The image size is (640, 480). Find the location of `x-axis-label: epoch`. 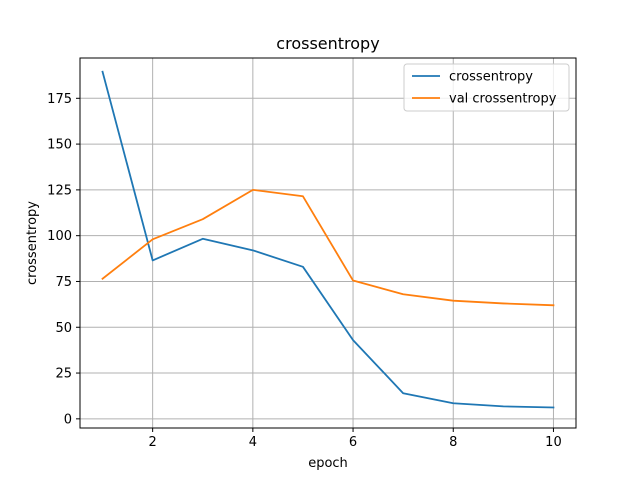

x-axis-label: epoch is located at coordinates (328, 463).